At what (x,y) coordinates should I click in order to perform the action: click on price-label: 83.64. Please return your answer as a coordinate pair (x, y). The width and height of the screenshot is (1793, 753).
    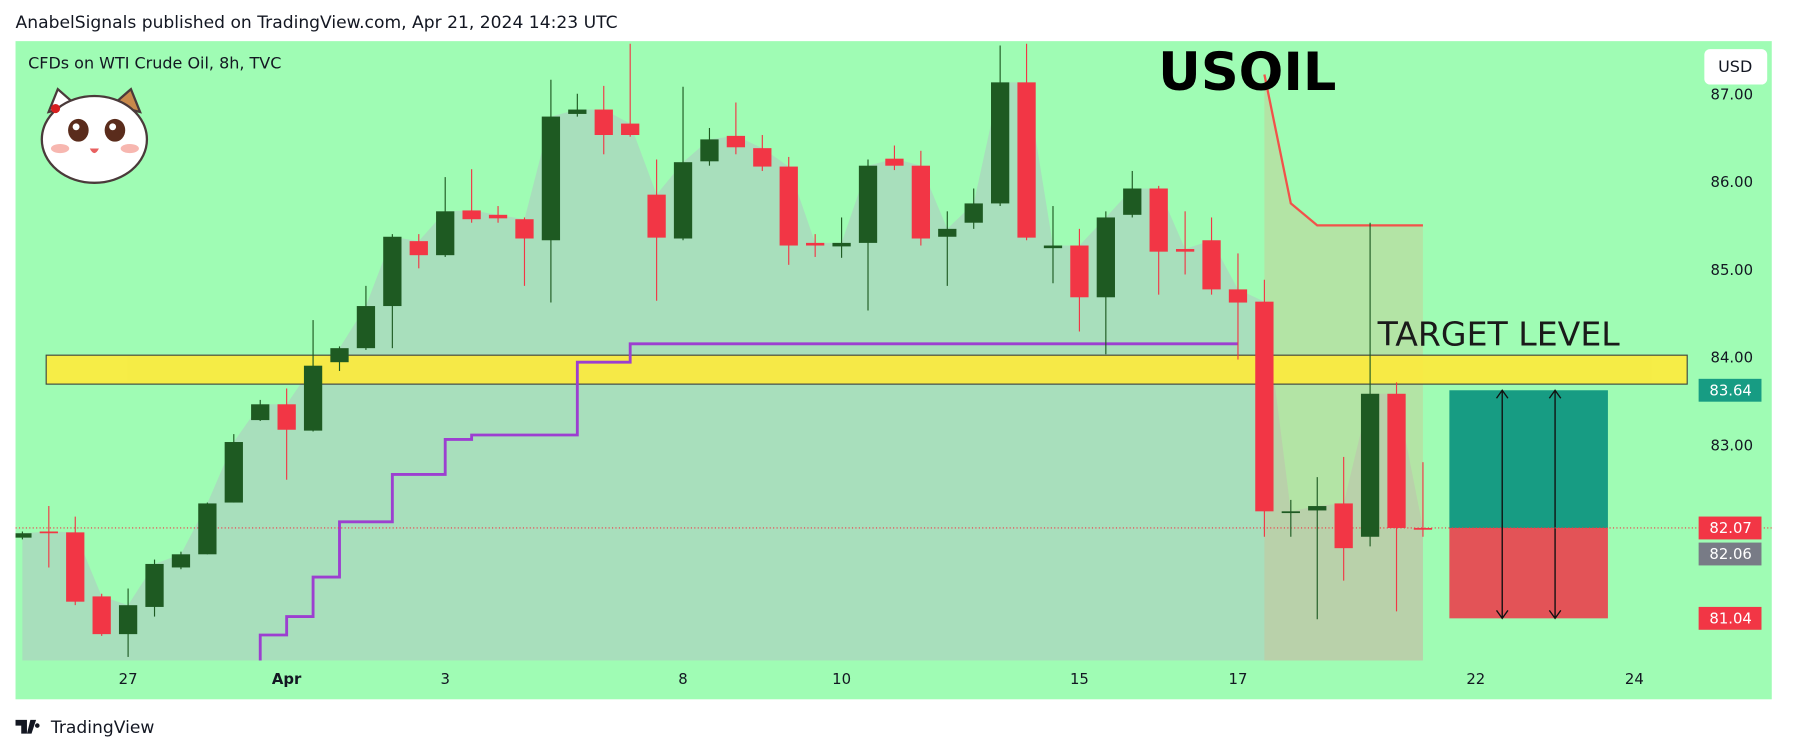
    Looking at the image, I should click on (1730, 390).